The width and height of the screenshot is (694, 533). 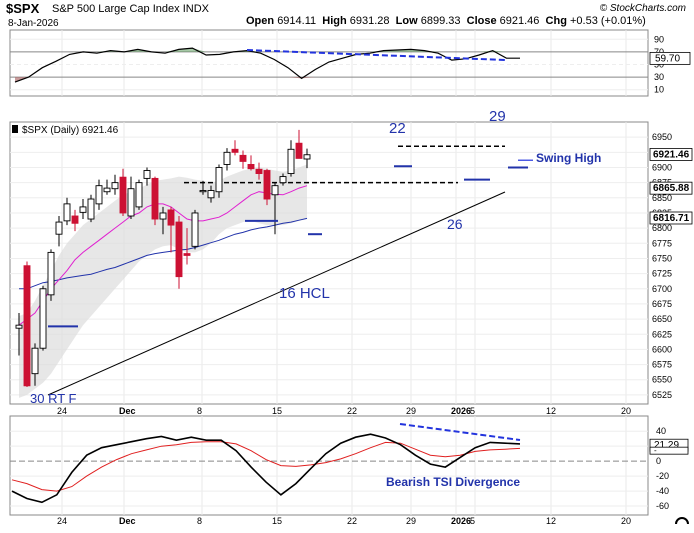 I want to click on tsi-tick-label: 40, so click(x=661, y=431).